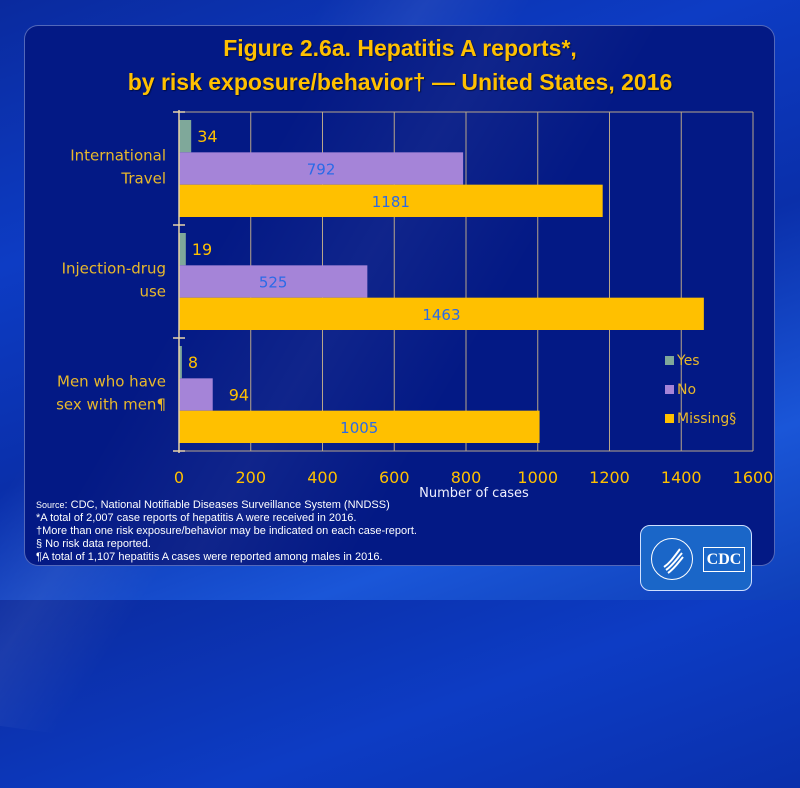 Image resolution: width=800 pixels, height=788 pixels. Describe the element at coordinates (686, 390) in the screenshot. I see `legend-label: No` at that location.